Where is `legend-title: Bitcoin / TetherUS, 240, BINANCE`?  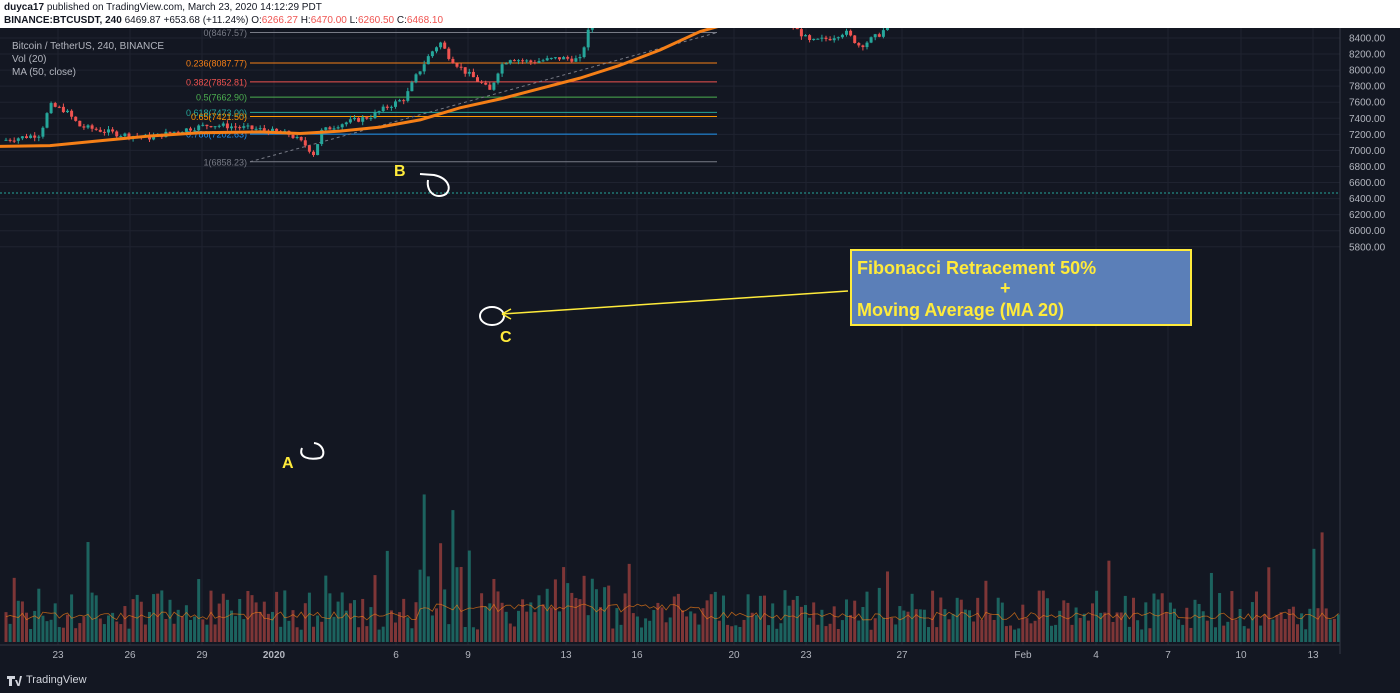
legend-title: Bitcoin / TetherUS, 240, BINANCE is located at coordinates (88, 46).